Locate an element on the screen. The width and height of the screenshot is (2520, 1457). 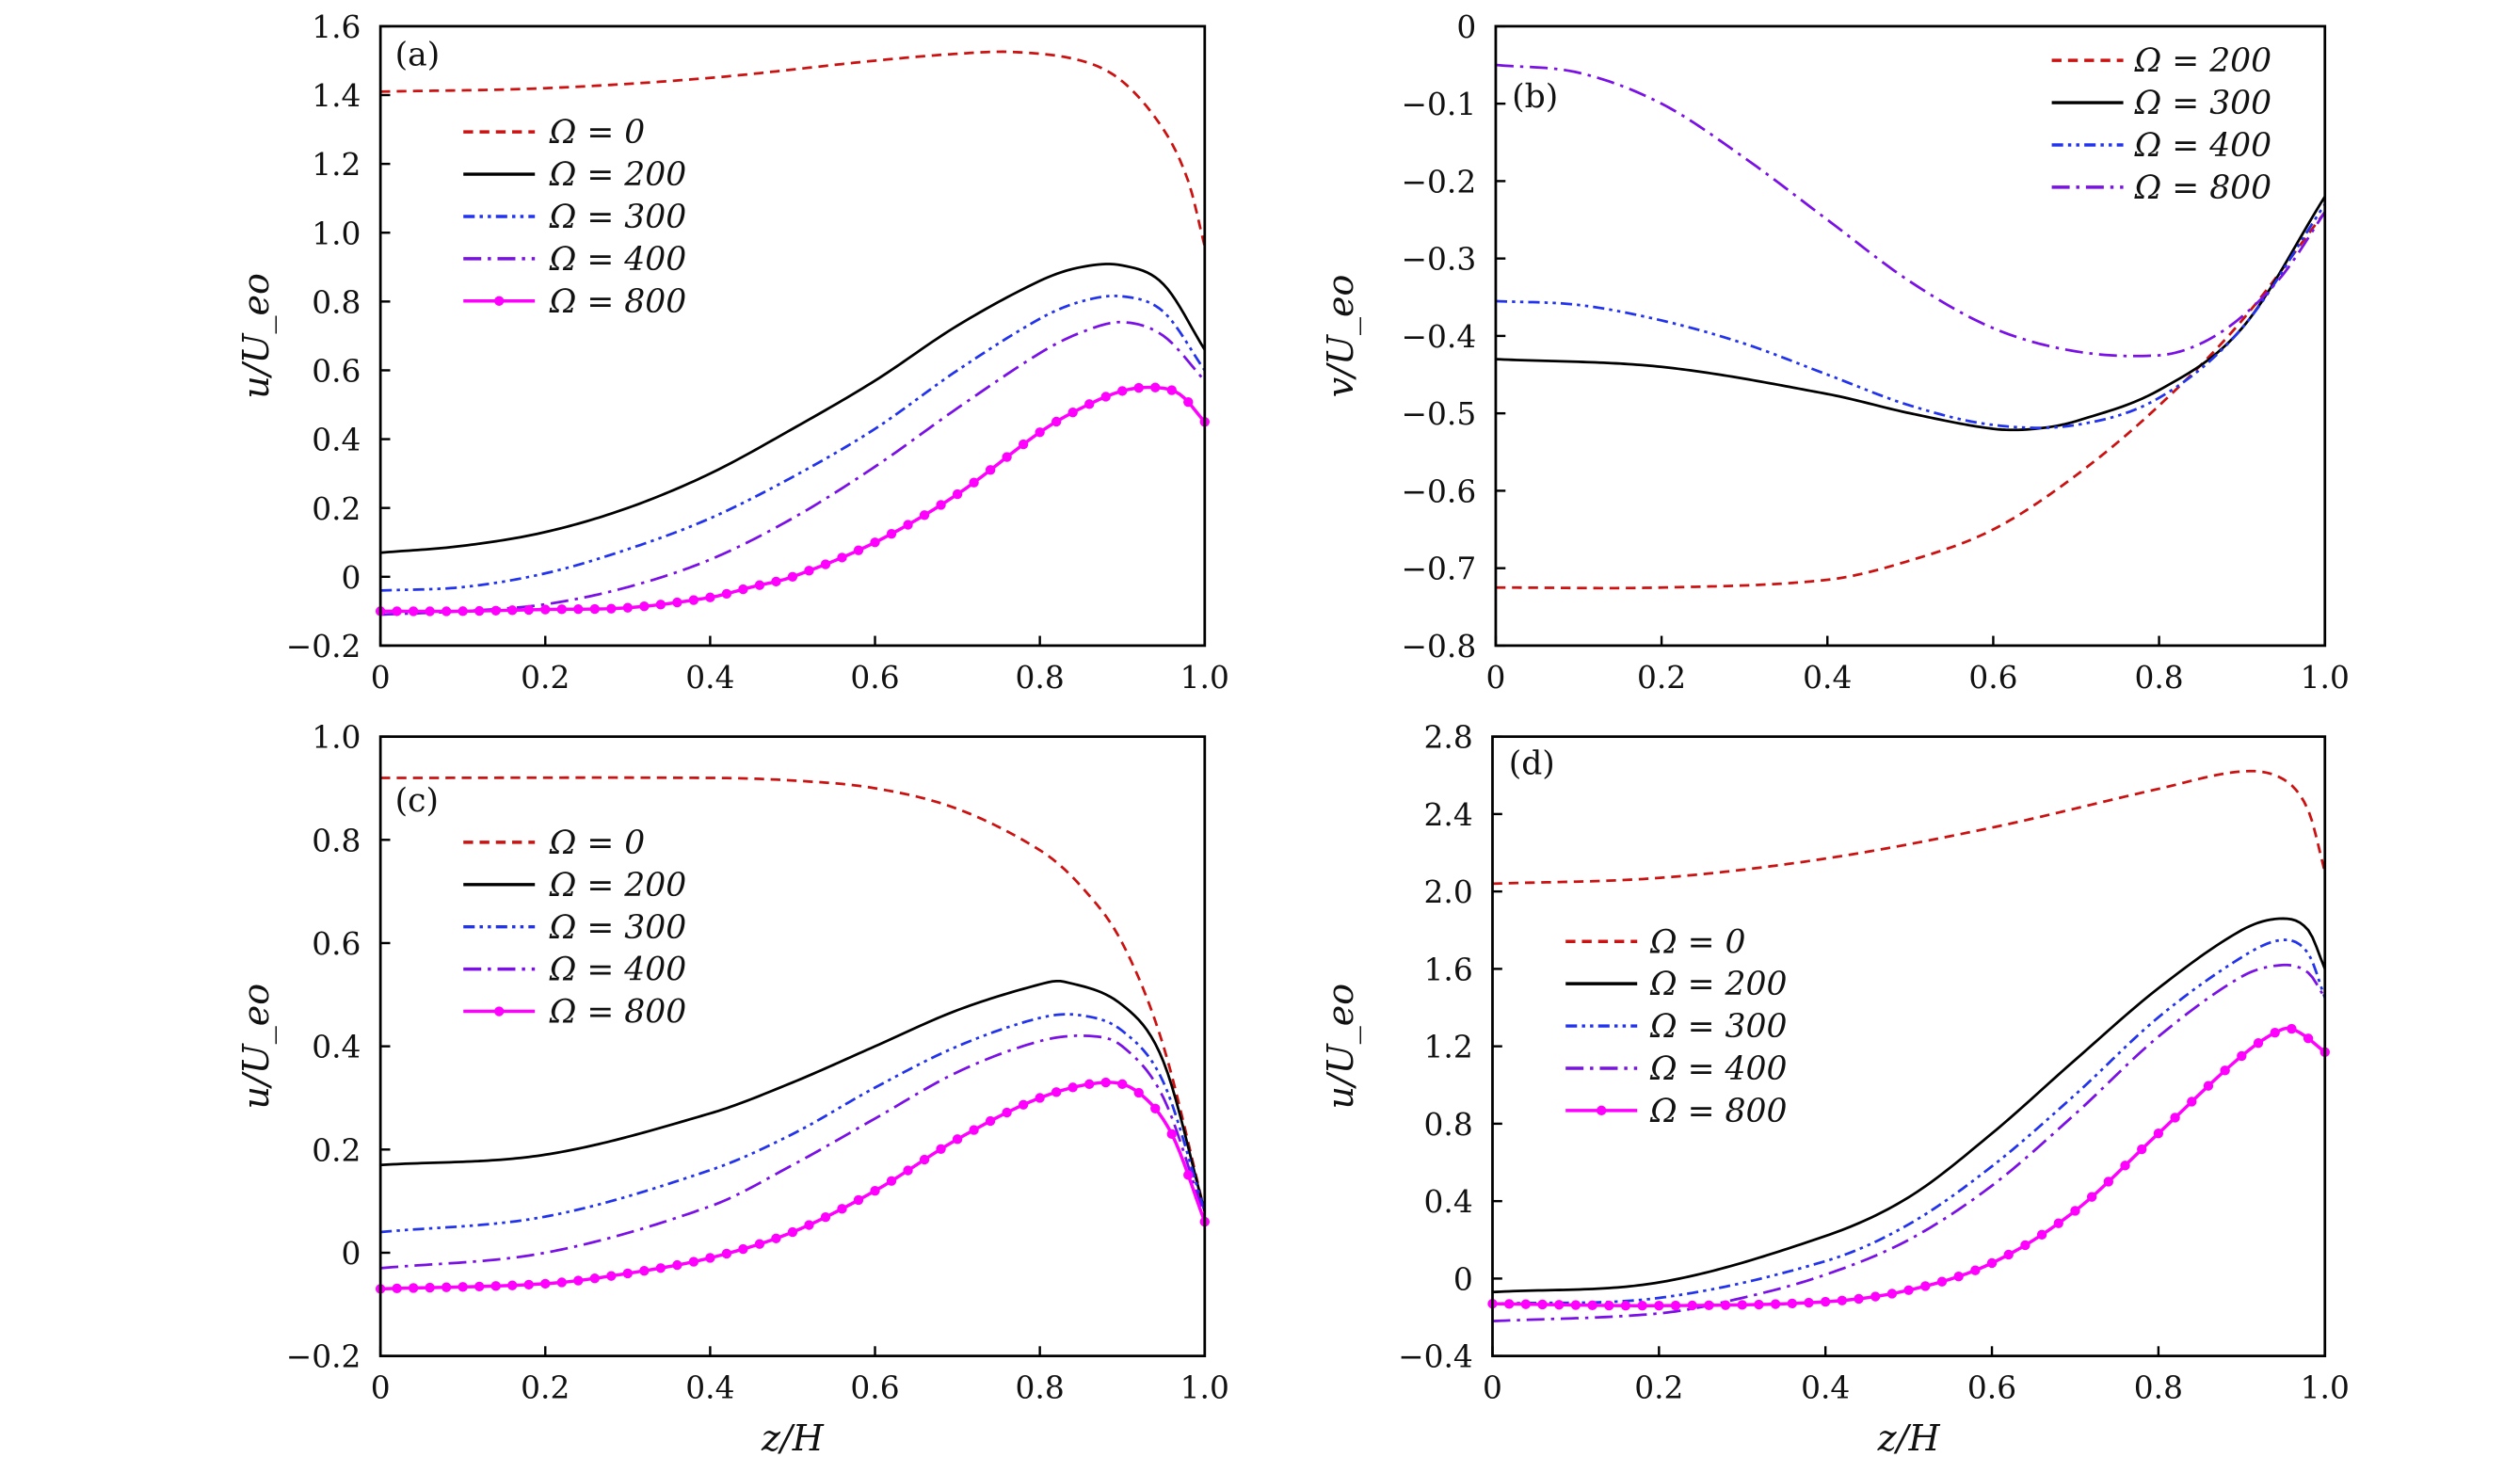
y-tick-label: 1.6 is located at coordinates (336, 27).